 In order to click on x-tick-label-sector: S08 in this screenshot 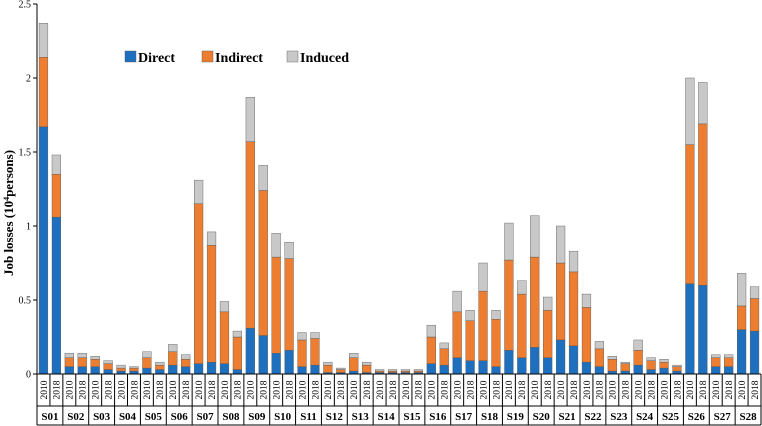, I will do `click(231, 417)`.